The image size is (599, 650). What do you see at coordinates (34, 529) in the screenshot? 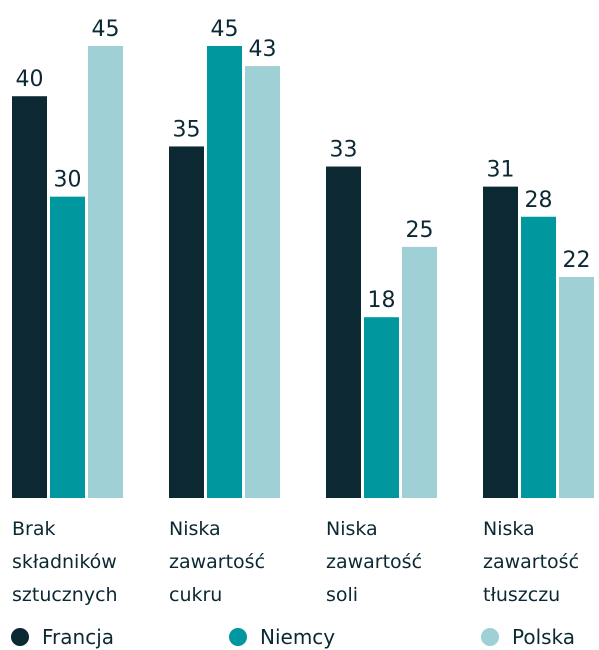
I see `category-label: Brak` at bounding box center [34, 529].